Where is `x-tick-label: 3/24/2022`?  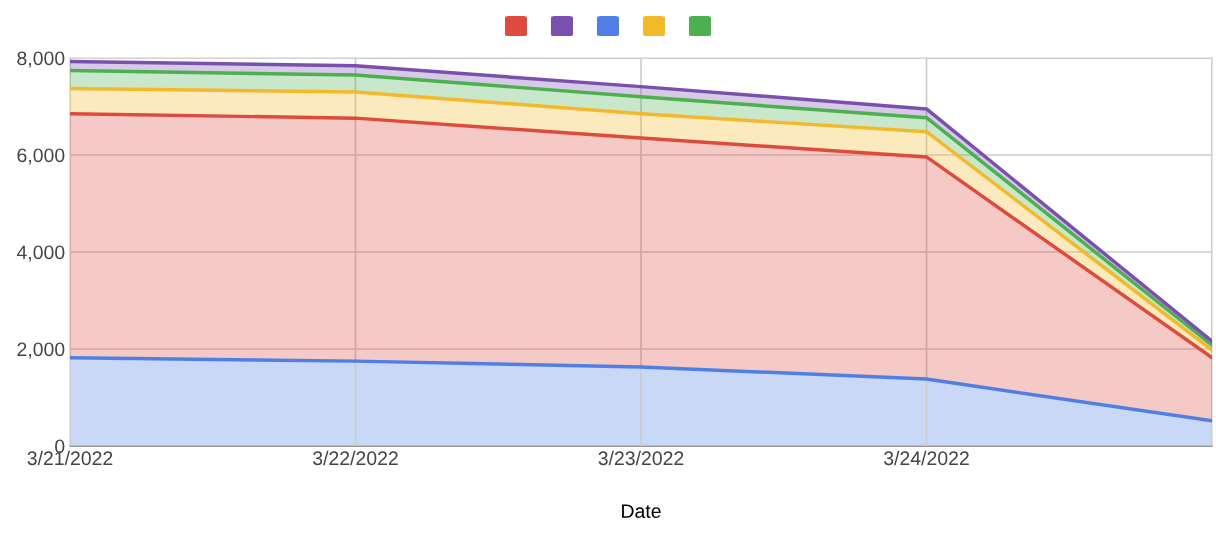 x-tick-label: 3/24/2022 is located at coordinates (926, 458).